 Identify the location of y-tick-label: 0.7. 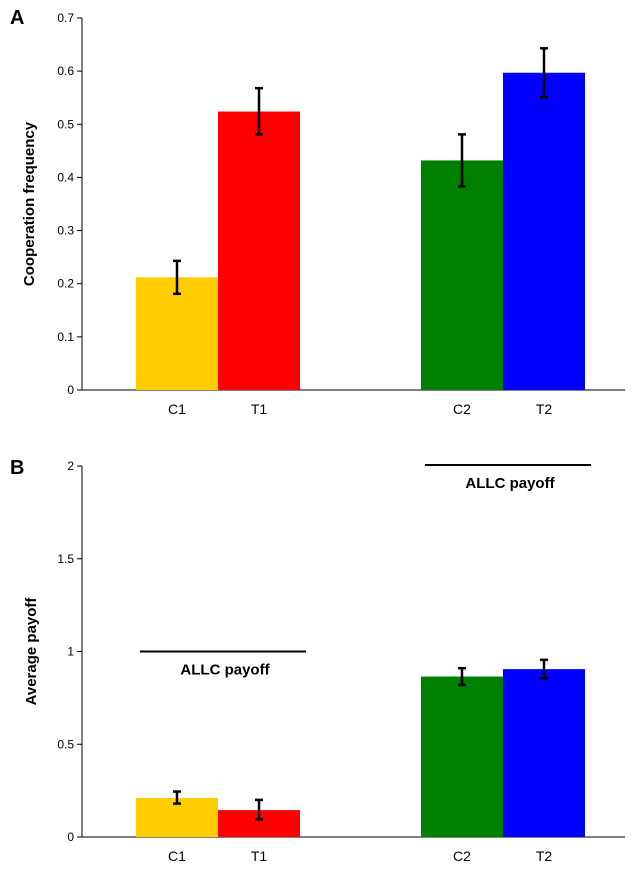
(65, 18).